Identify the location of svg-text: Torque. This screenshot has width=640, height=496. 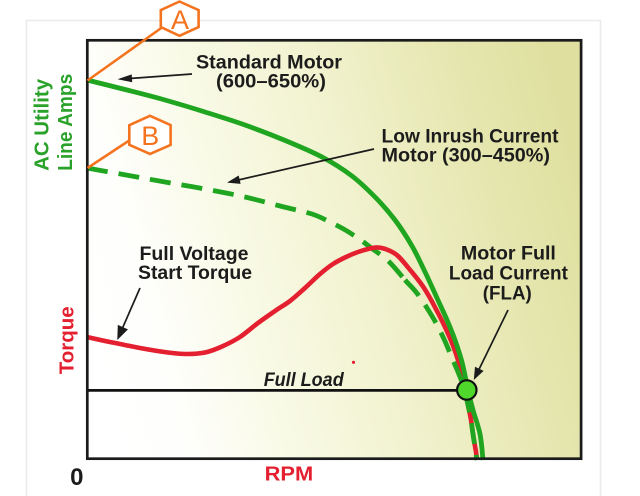
(67, 340).